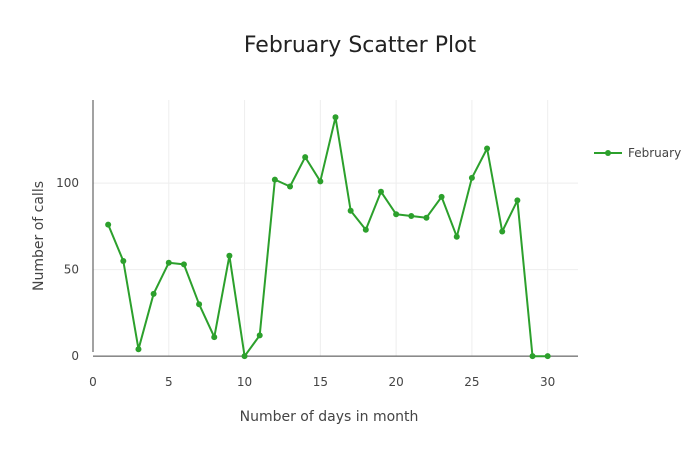 The height and width of the screenshot is (450, 700). I want to click on y-tick-label: 100, so click(67, 183).